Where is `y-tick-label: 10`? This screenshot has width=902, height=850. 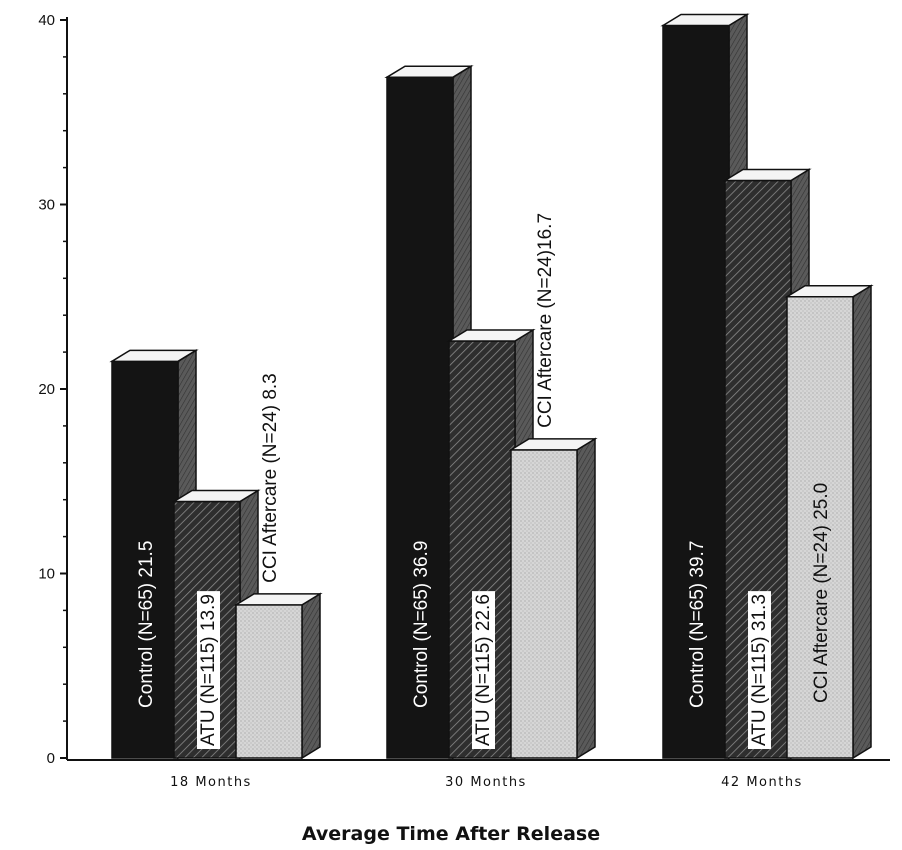
y-tick-label: 10 is located at coordinates (46, 574).